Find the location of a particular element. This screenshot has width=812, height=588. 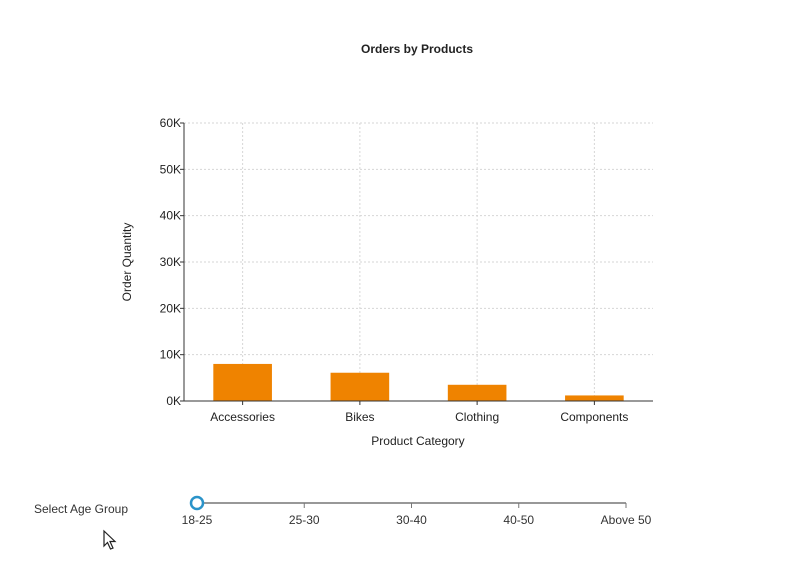

y-tick-label: 30K is located at coordinates (170, 262).